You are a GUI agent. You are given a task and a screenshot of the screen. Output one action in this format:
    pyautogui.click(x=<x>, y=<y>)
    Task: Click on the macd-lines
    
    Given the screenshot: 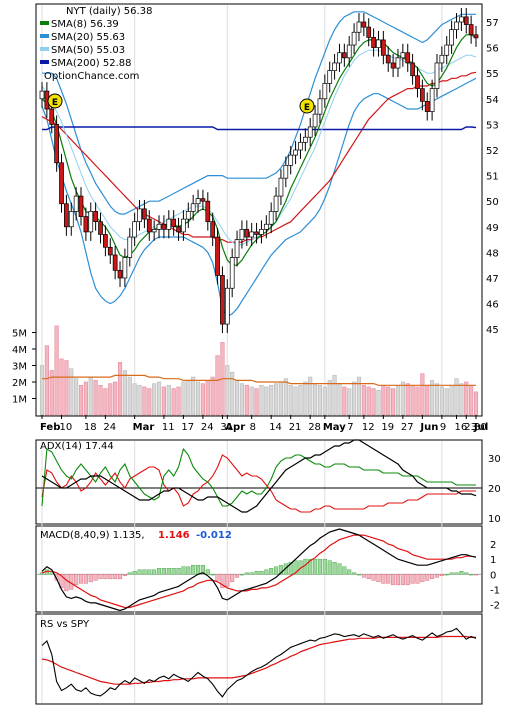 What is the action you would take?
    pyautogui.click(x=259, y=570)
    